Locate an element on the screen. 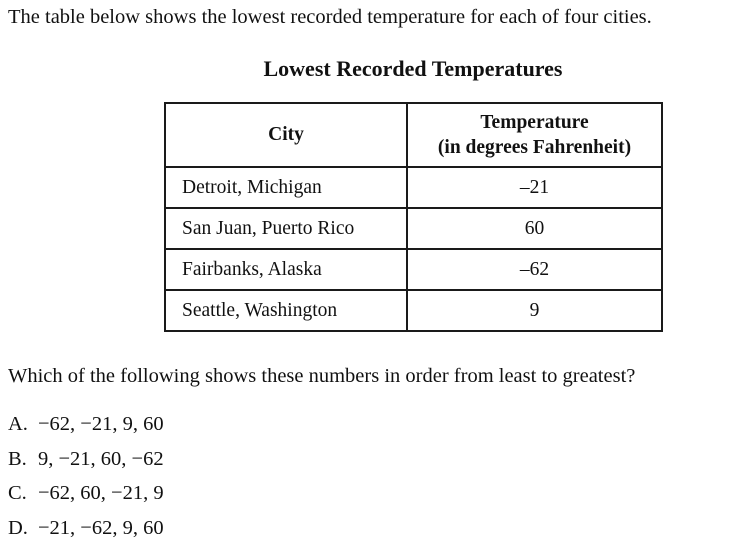  temperature-cell: –21 is located at coordinates (534, 187).